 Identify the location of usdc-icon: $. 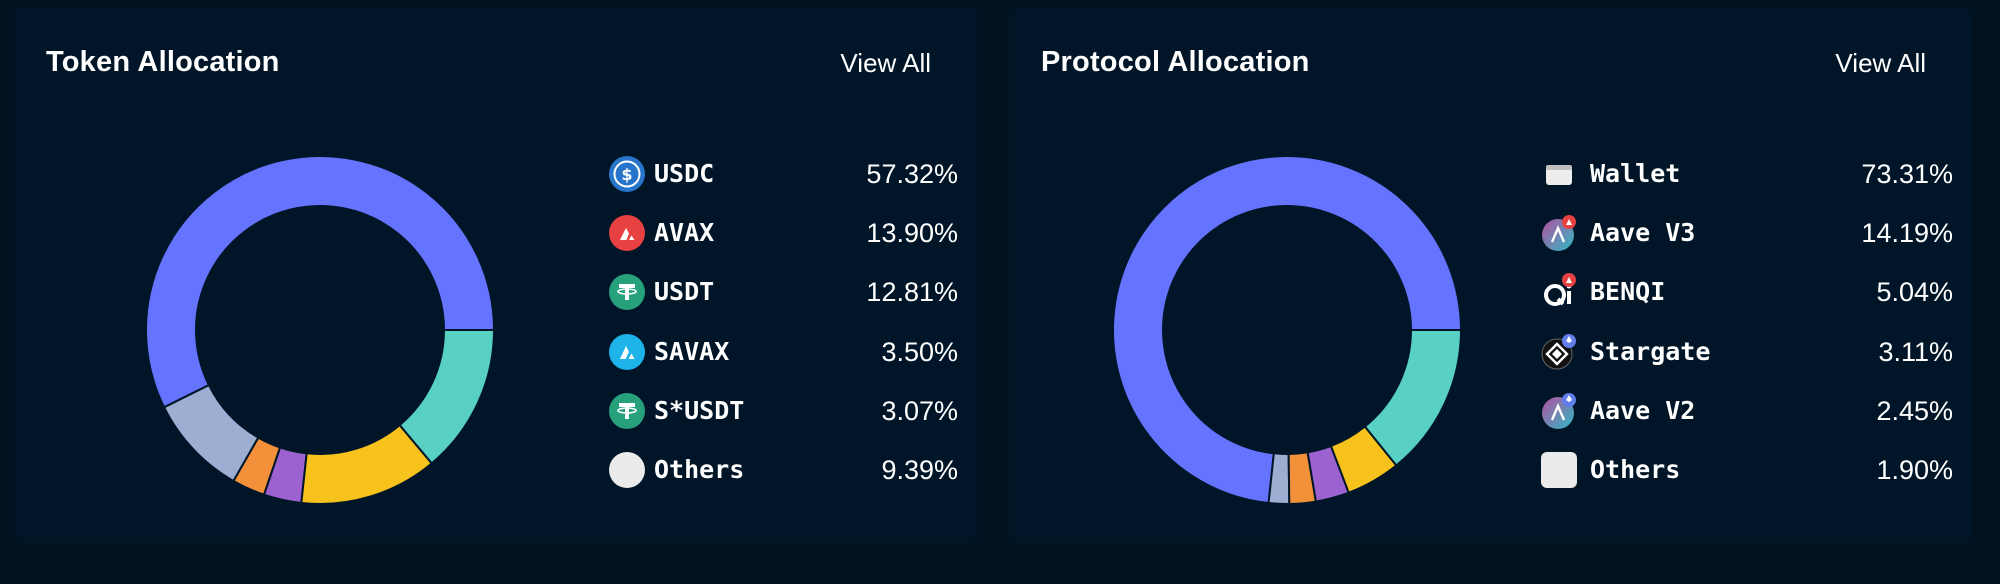
(627, 174).